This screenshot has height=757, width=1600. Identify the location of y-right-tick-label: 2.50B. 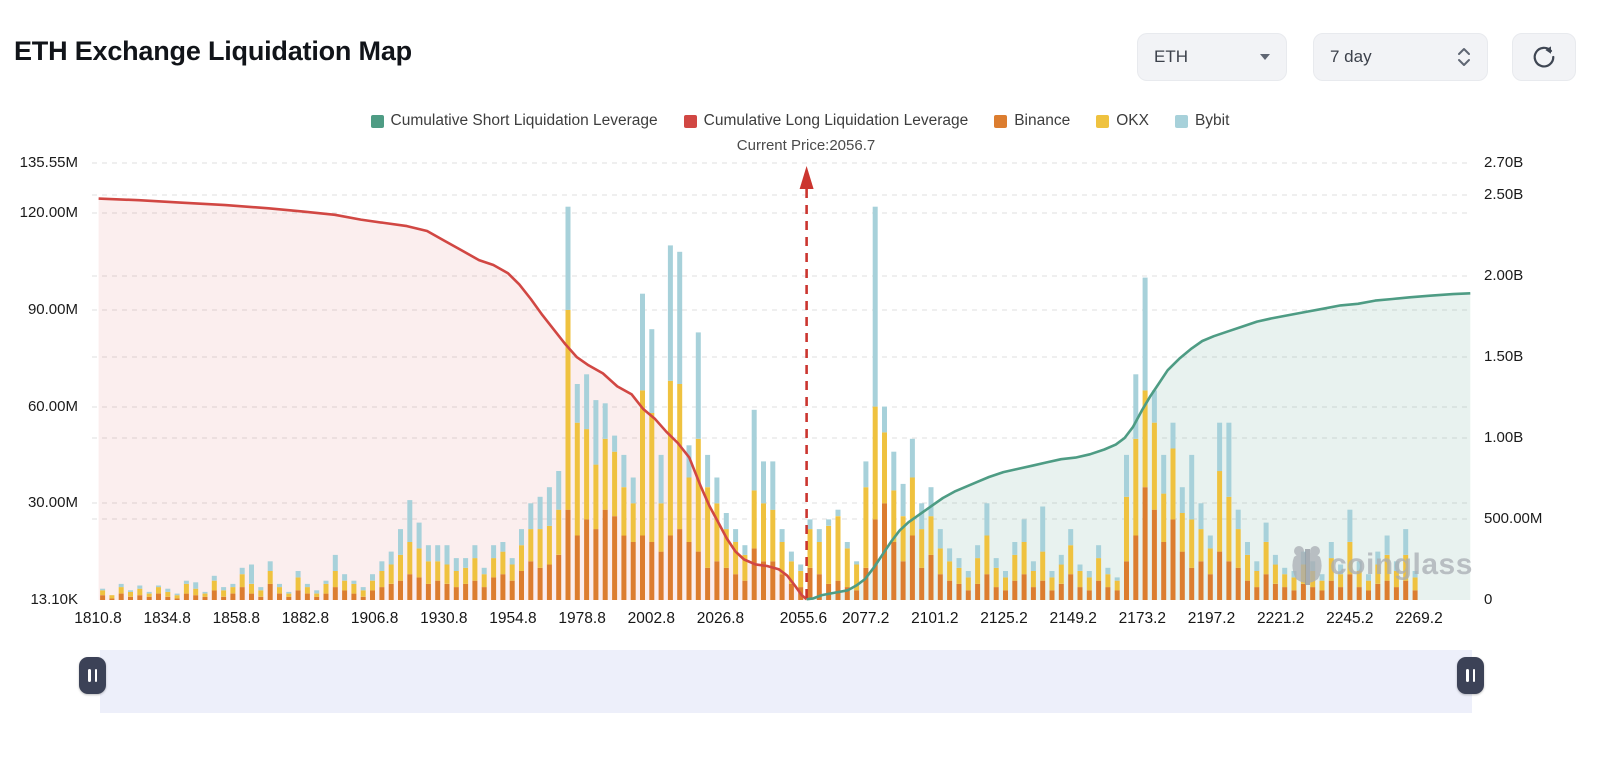
(1504, 195).